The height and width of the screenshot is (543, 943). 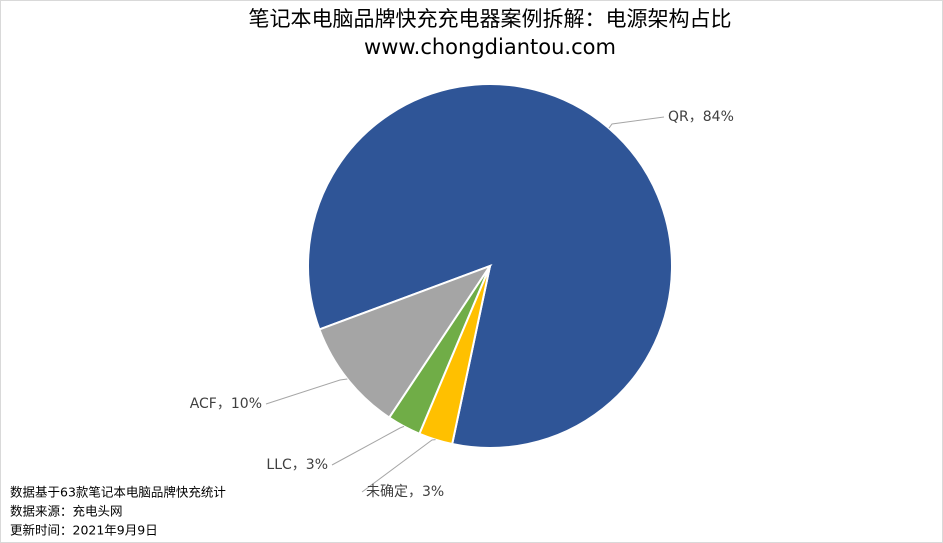 What do you see at coordinates (279, 465) in the screenshot?
I see `label-category: LLC` at bounding box center [279, 465].